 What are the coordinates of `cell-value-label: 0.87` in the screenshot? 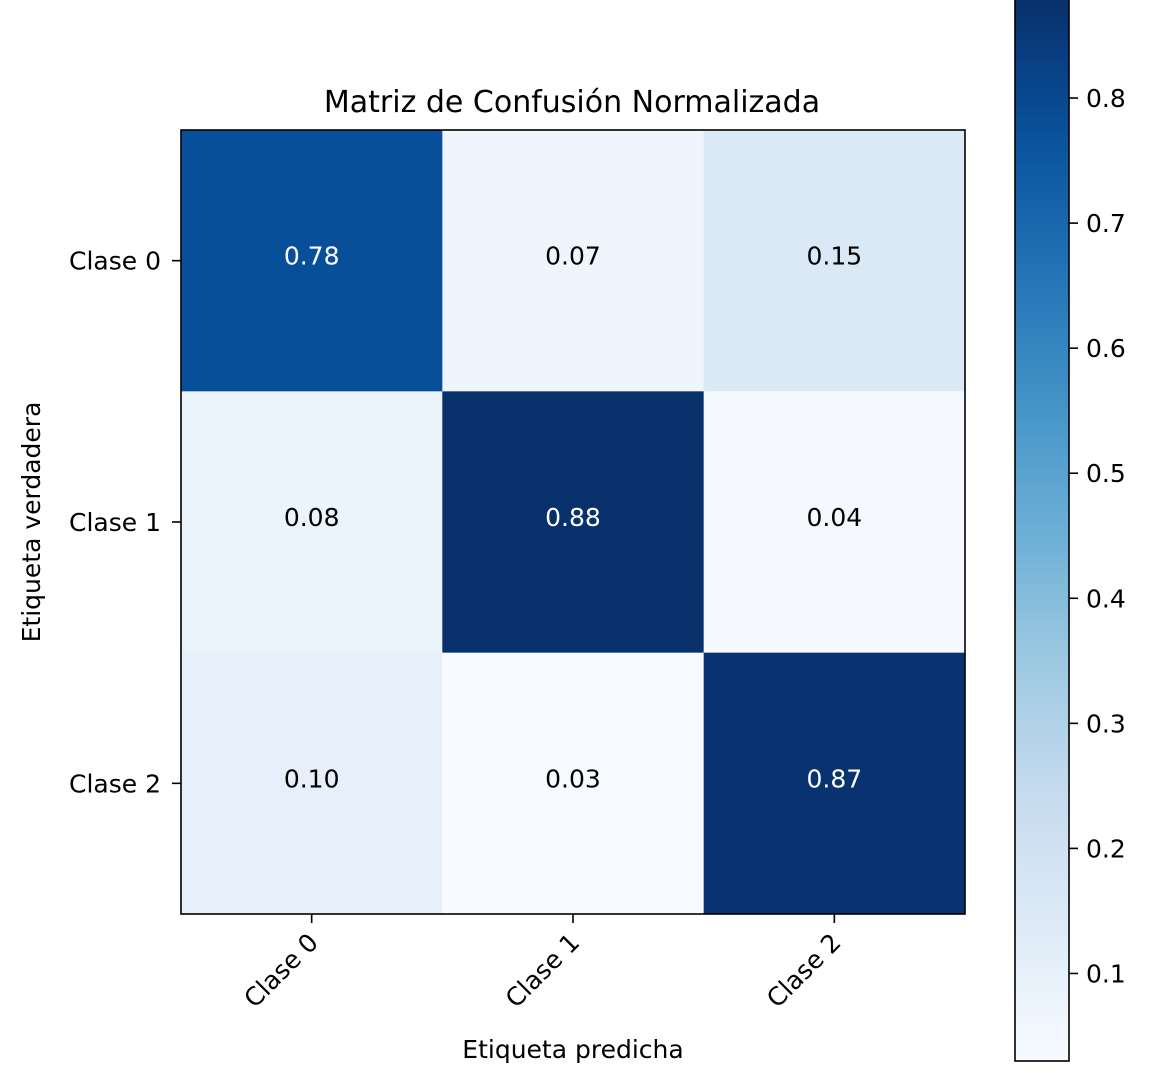 It's located at (834, 778).